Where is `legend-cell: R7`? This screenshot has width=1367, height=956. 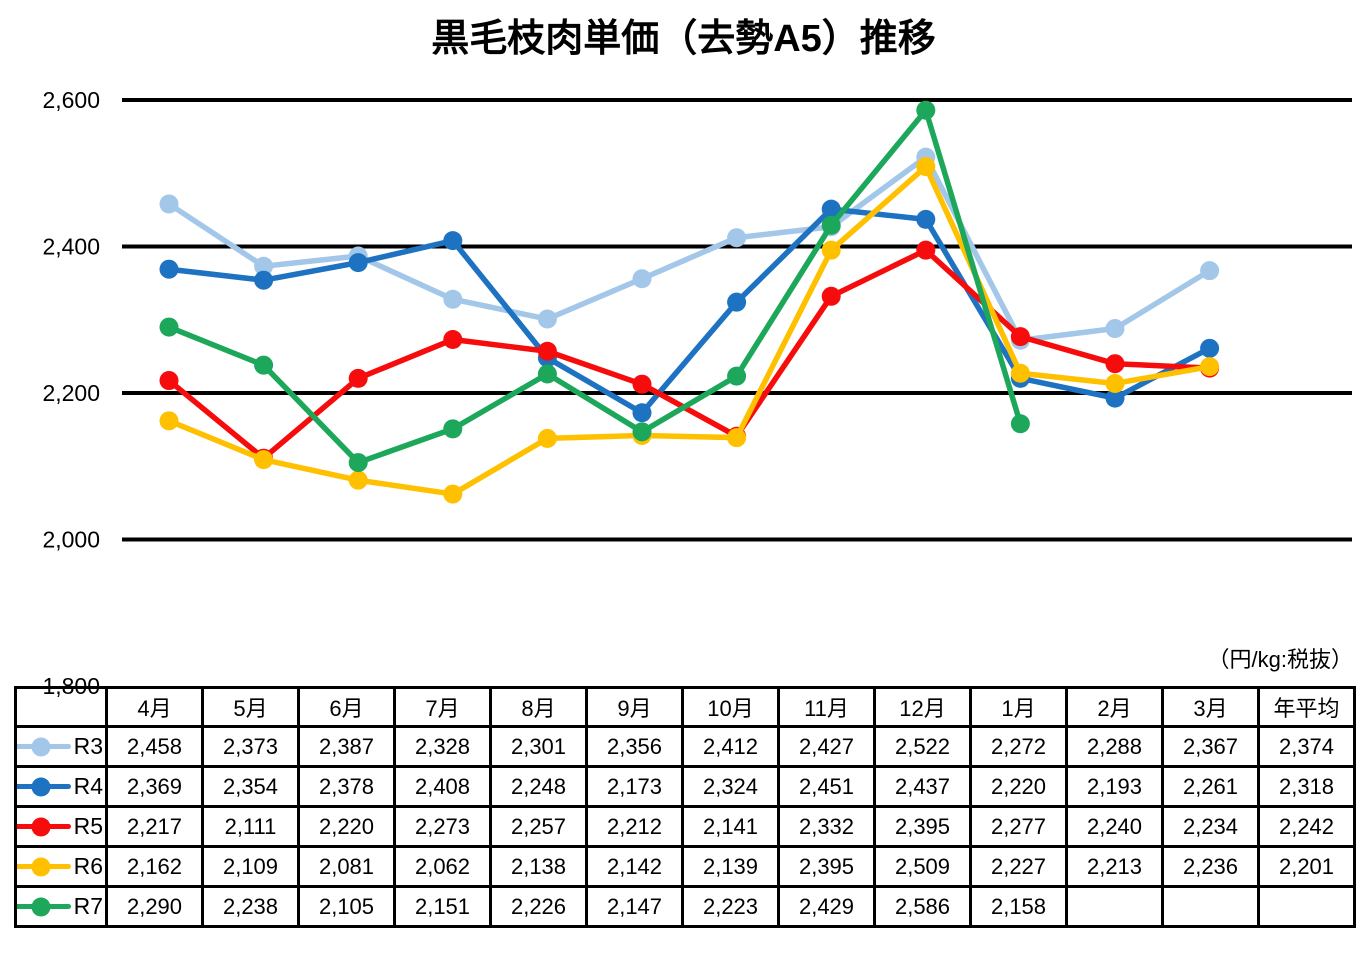
legend-cell: R7 is located at coordinates (61, 906).